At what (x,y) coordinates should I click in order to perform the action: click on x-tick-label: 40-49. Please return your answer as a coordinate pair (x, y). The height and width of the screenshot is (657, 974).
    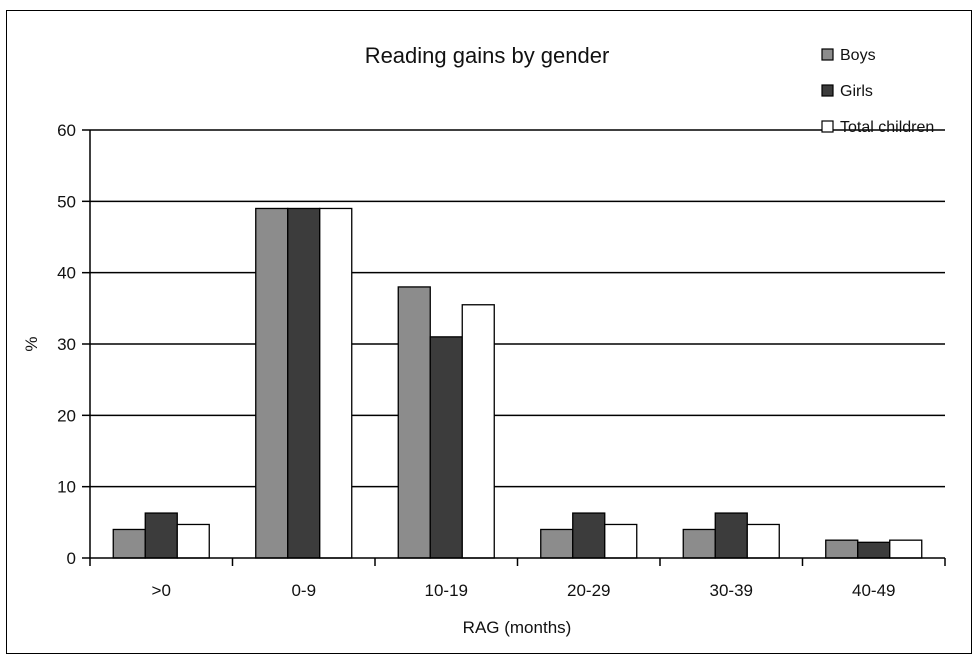
    Looking at the image, I should click on (873, 590).